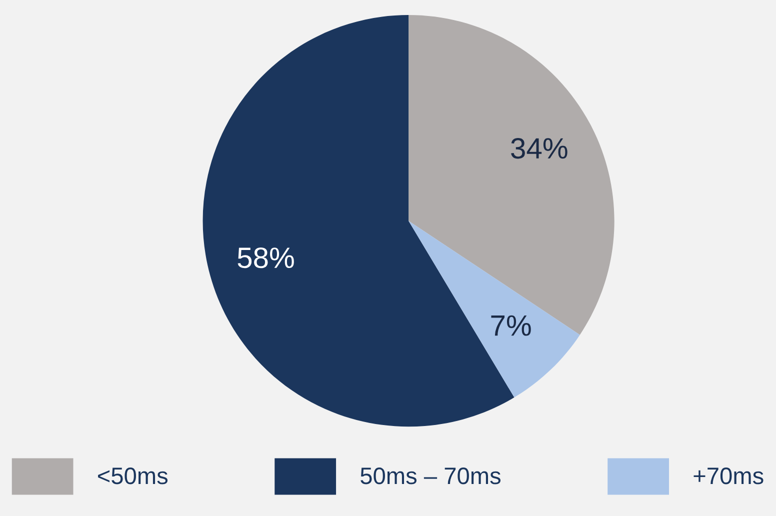  I want to click on data-label: 58%, so click(266, 258).